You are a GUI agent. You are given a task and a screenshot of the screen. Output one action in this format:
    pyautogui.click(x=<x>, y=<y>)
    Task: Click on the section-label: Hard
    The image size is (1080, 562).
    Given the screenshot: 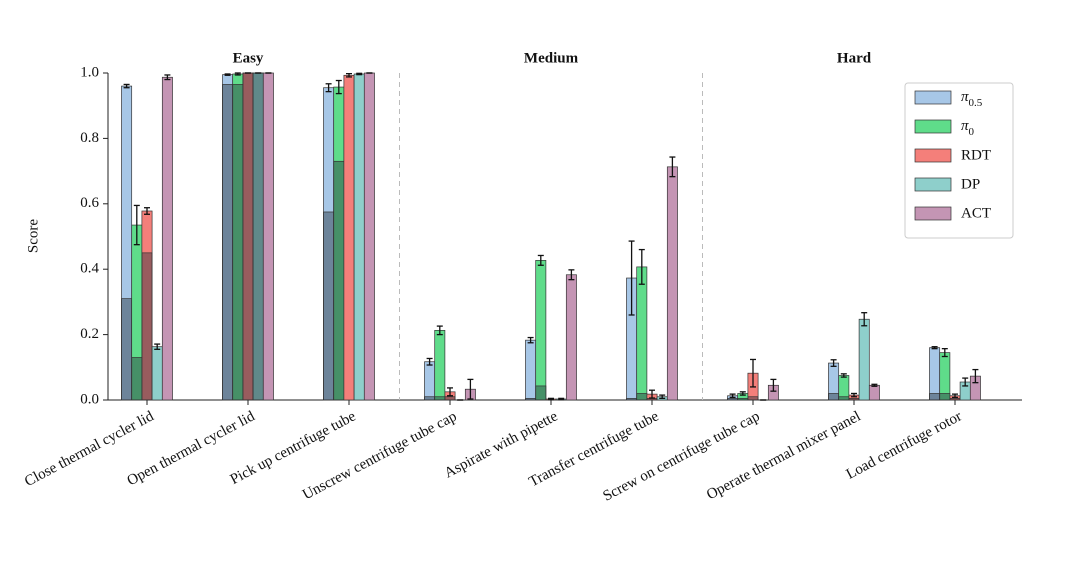 What is the action you would take?
    pyautogui.click(x=854, y=58)
    